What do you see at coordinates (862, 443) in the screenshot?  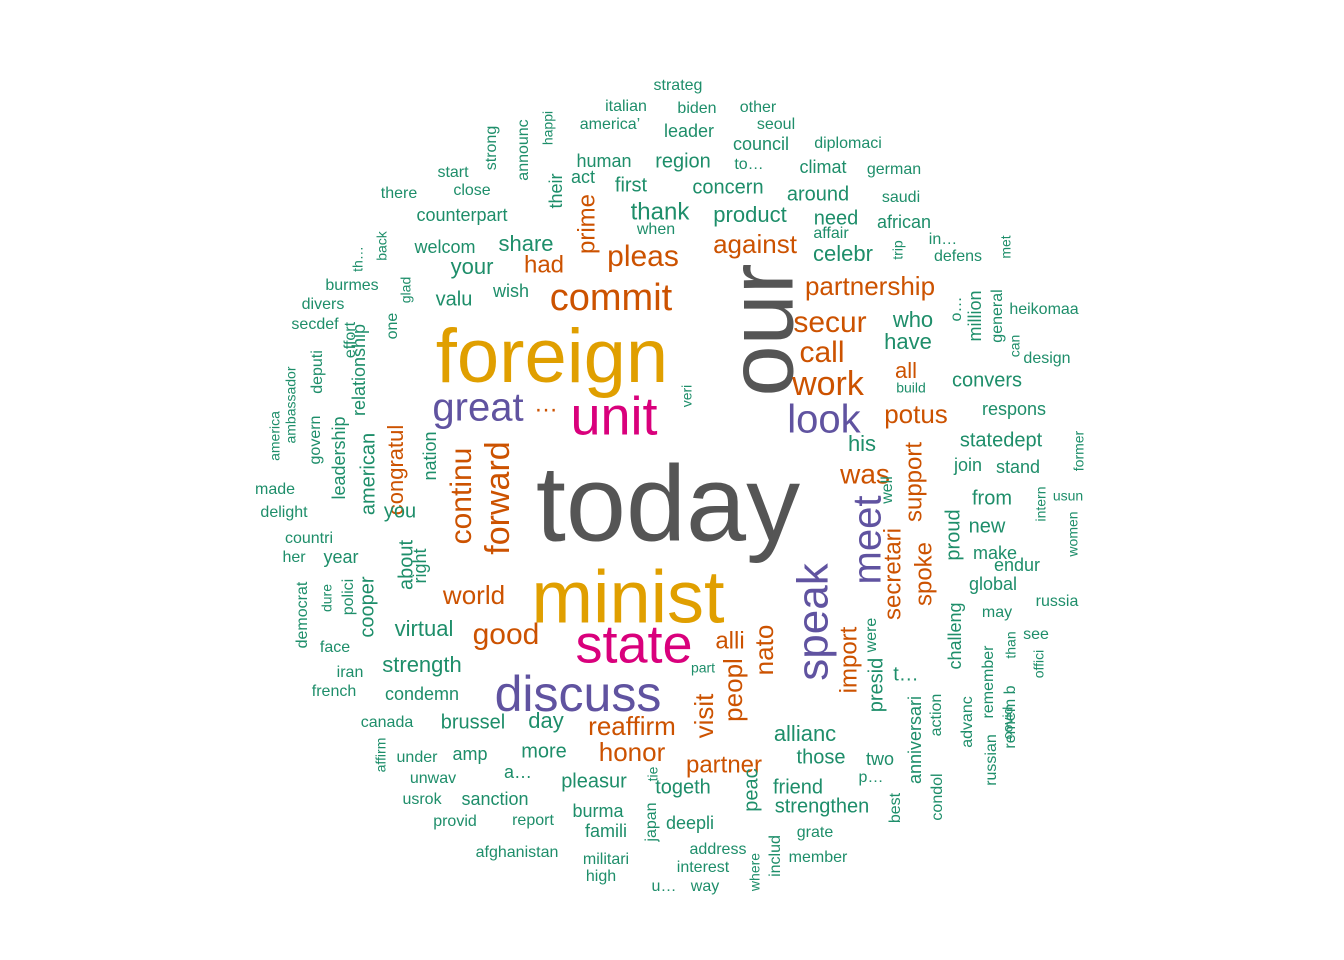 I see `word-his-59: his` at bounding box center [862, 443].